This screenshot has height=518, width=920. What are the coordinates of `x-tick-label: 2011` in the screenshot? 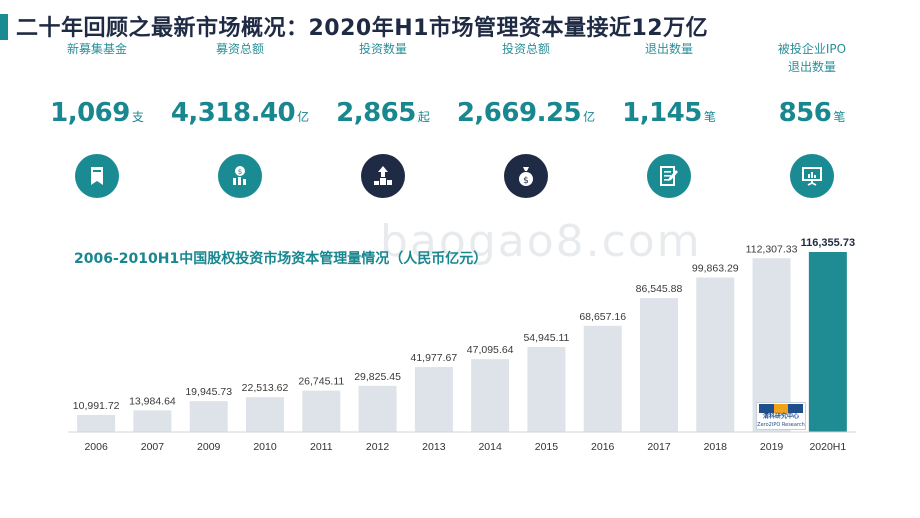 It's located at (321, 447).